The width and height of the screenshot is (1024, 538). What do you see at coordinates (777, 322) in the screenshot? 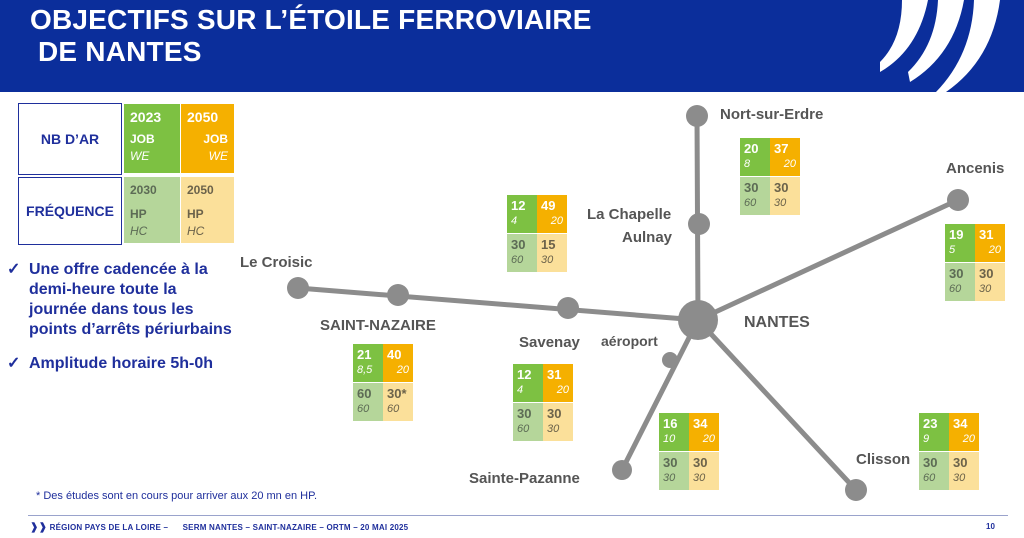
I see `label-nantes: NANTES` at bounding box center [777, 322].